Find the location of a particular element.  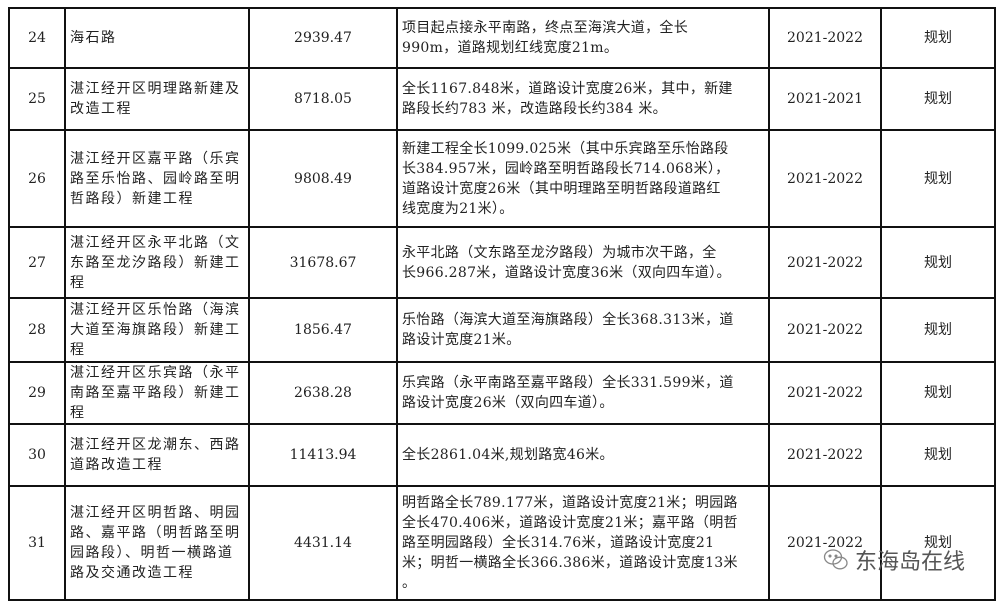

period-text: 2021-2021 is located at coordinates (825, 99).